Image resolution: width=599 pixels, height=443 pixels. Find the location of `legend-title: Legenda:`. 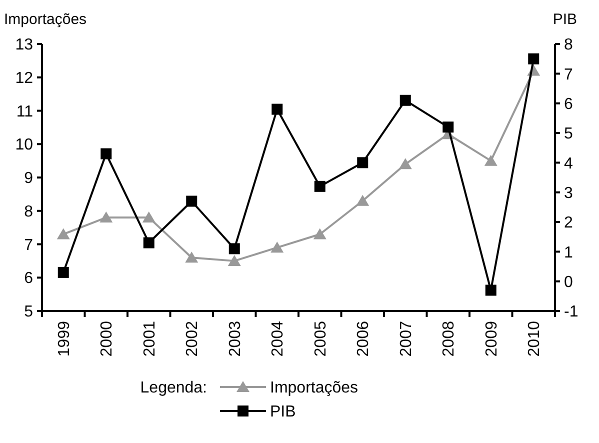

legend-title: Legenda: is located at coordinates (173, 388).